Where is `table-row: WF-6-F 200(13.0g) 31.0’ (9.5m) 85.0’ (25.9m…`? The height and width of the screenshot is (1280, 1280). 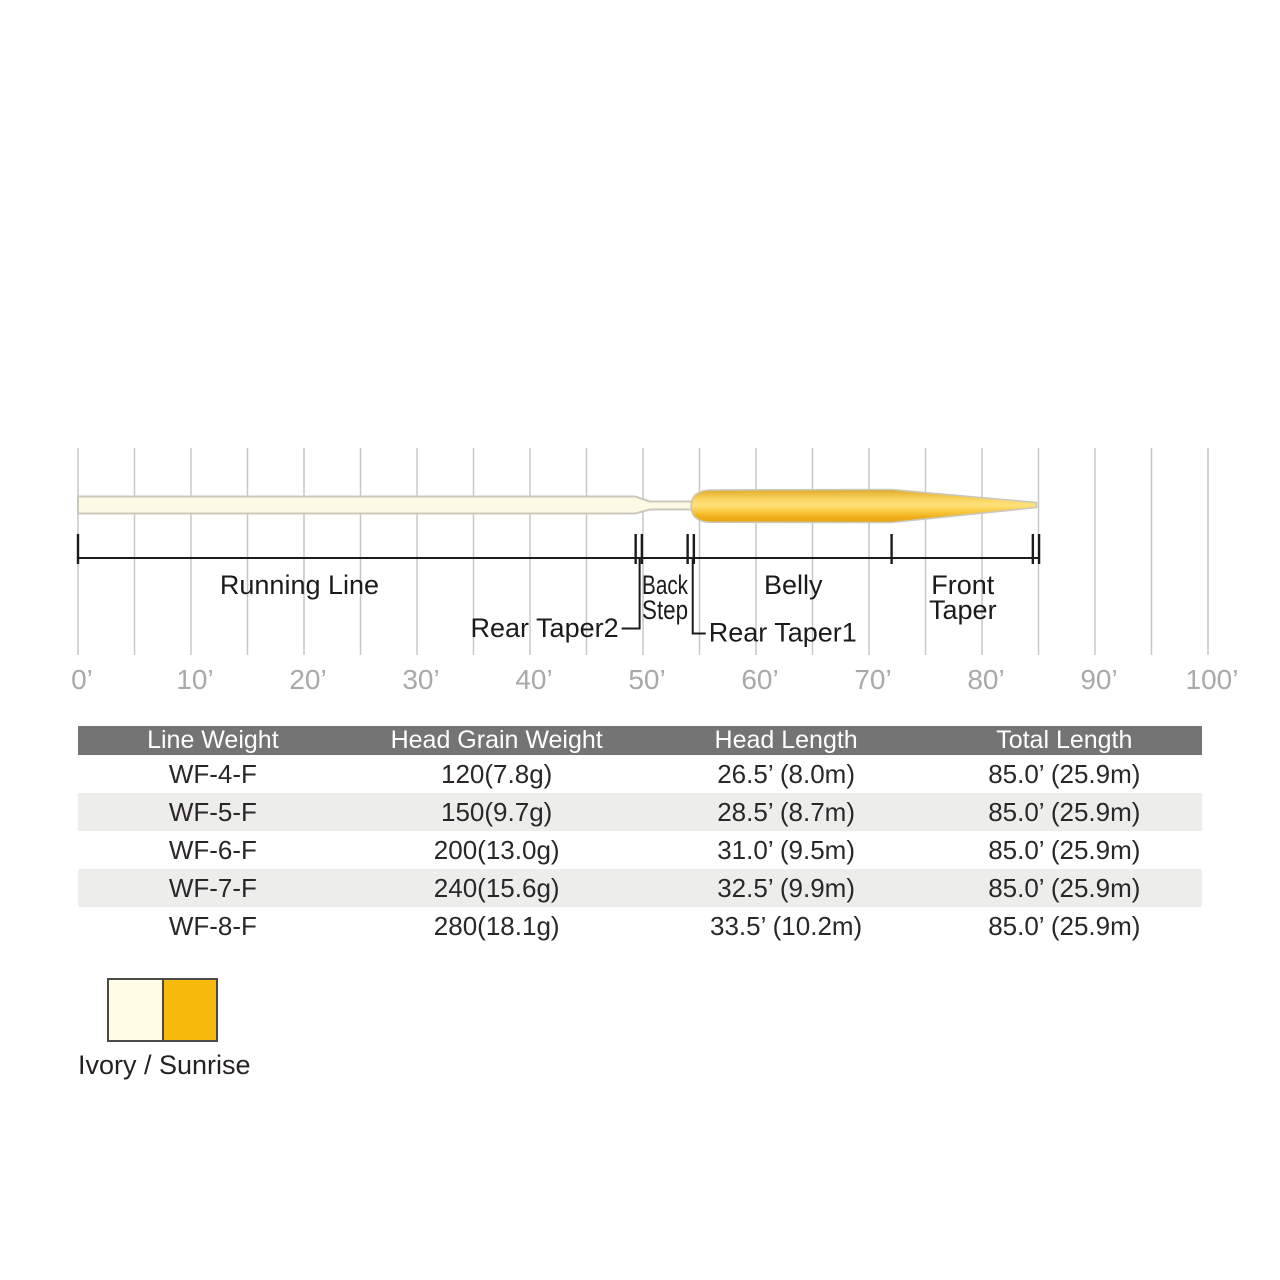 table-row: WF-6-F 200(13.0g) 31.0’ (9.5m) 85.0’ (25.9m… is located at coordinates (640, 850).